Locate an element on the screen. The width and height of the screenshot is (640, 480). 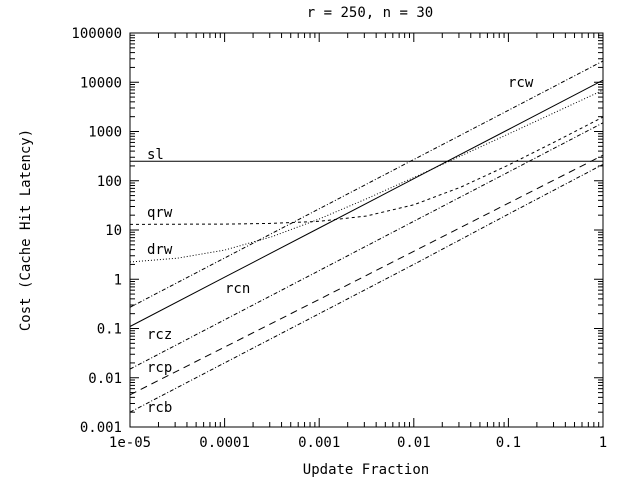
y-tick-label: 100 is located at coordinates (109, 182).